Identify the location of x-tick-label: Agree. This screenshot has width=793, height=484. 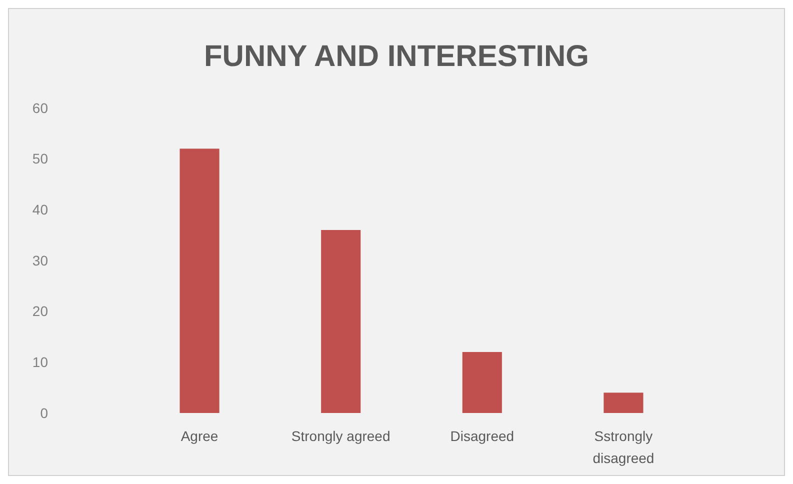
(199, 436).